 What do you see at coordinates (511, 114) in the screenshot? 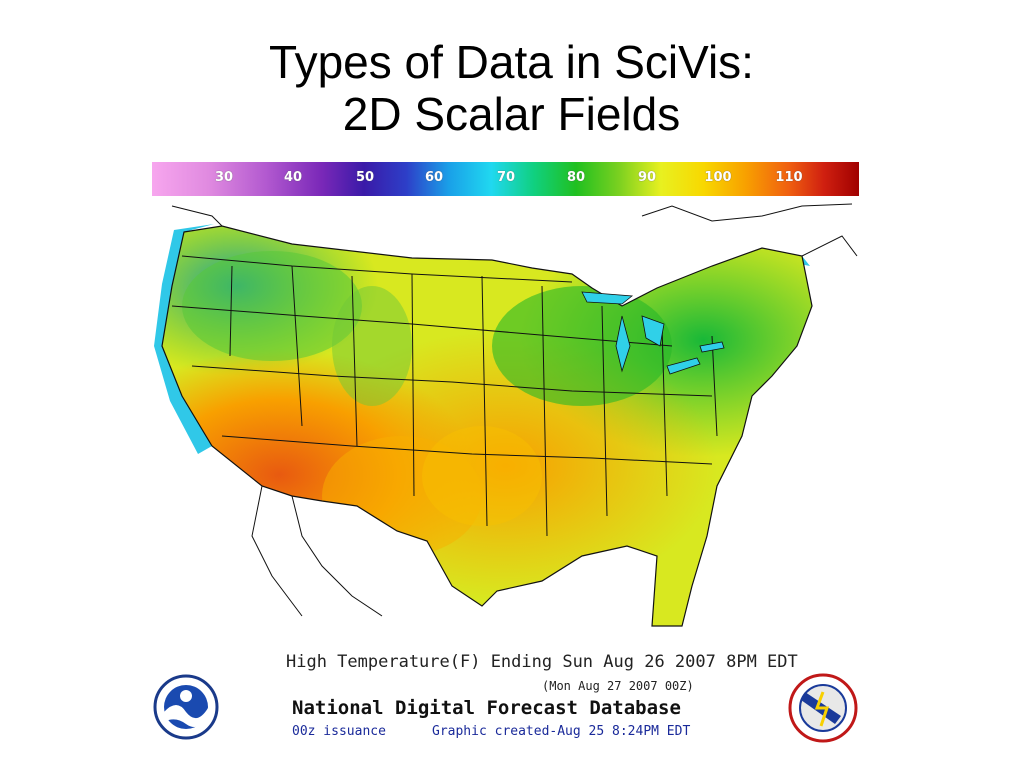
I see `title-line-2: 2D Scalar Fields` at bounding box center [511, 114].